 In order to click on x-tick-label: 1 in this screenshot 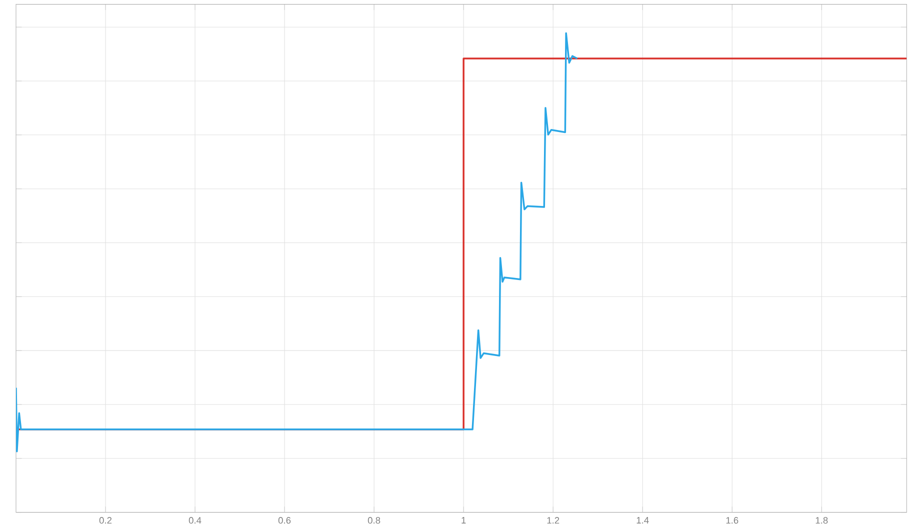, I will do `click(464, 520)`.